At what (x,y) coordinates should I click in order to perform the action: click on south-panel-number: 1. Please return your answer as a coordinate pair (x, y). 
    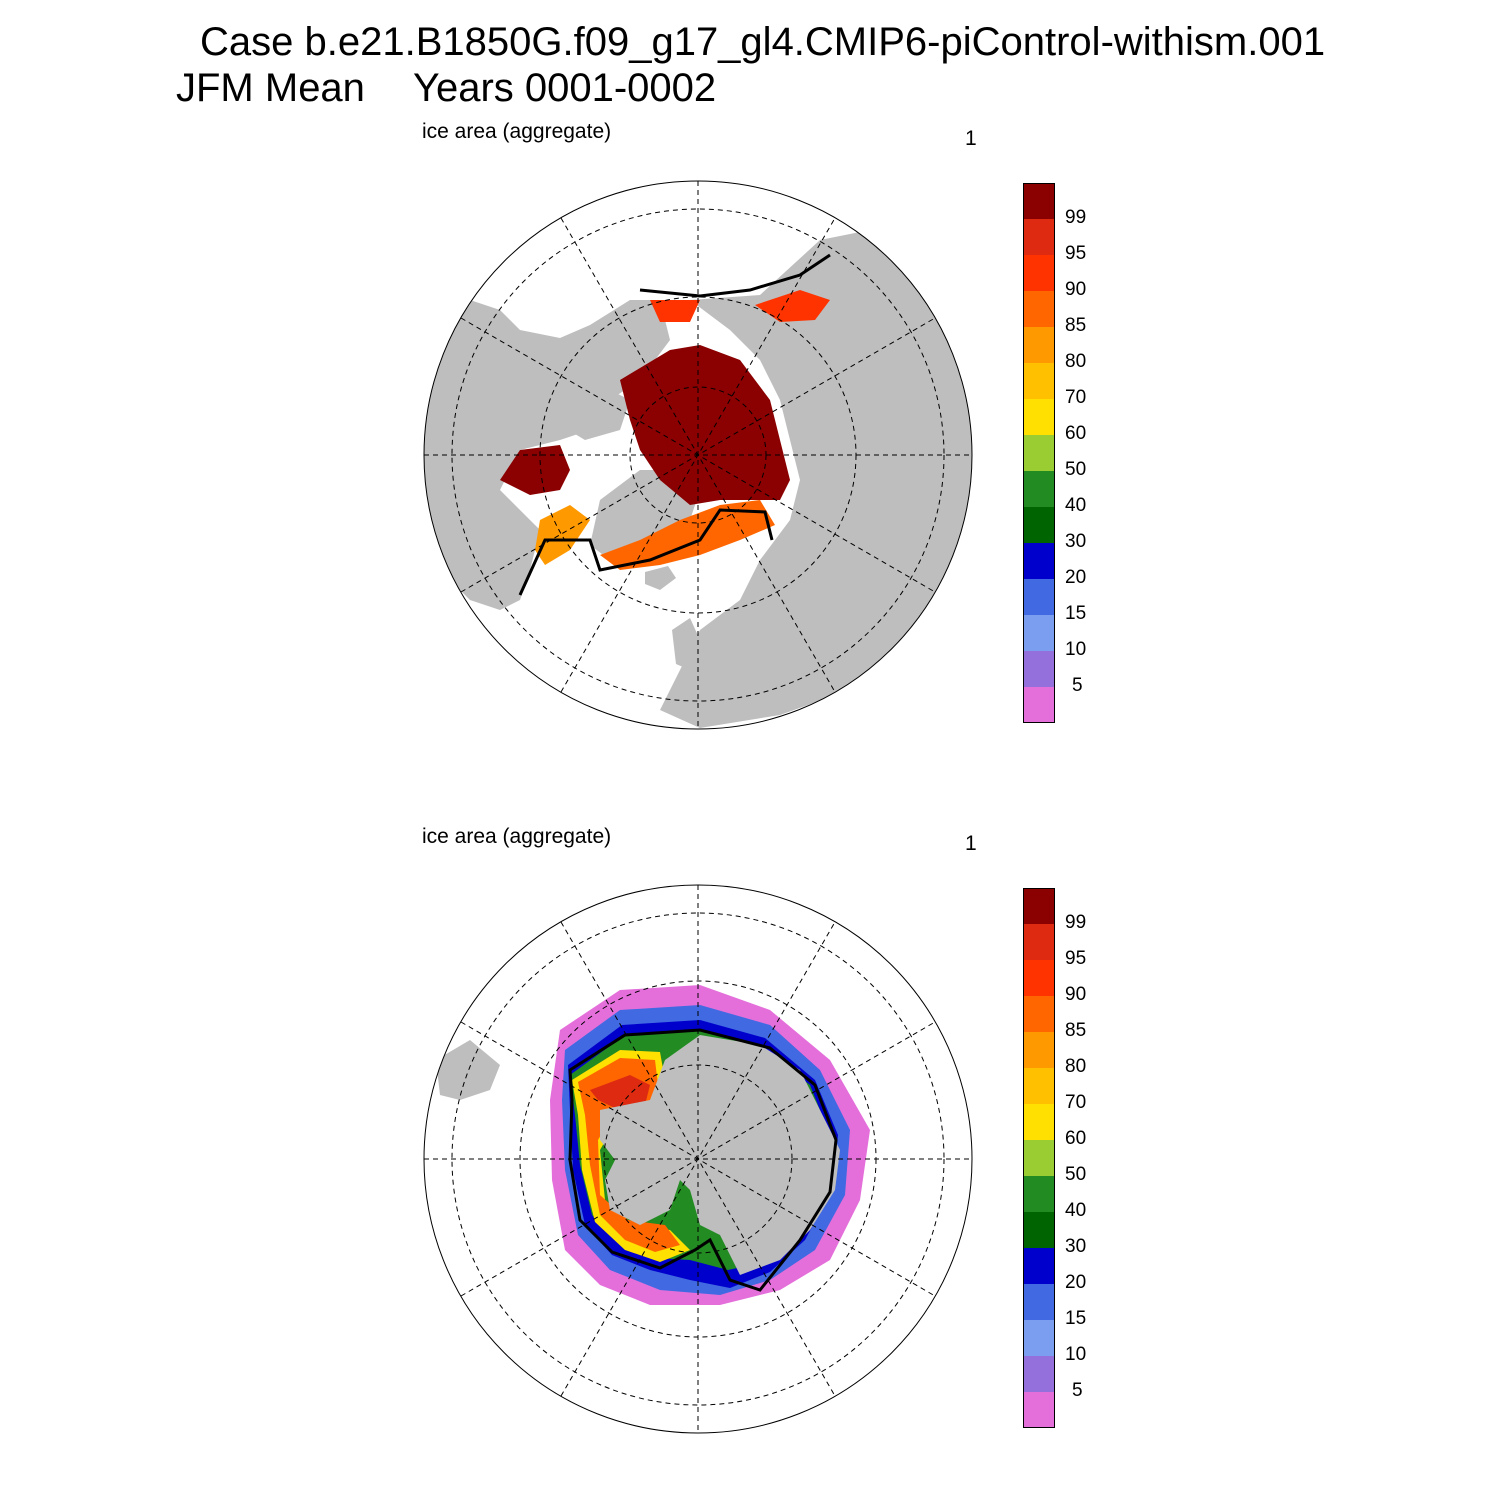
    Looking at the image, I should click on (971, 843).